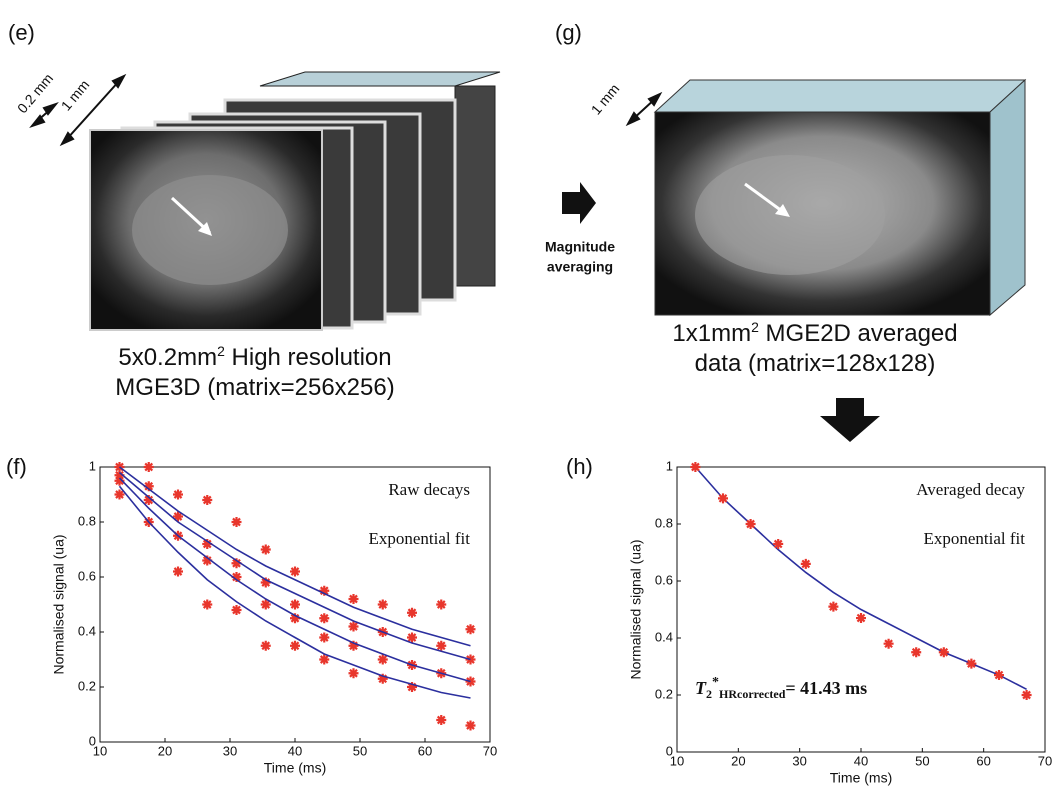  I want to click on caption-text: High resolution, so click(311, 357).